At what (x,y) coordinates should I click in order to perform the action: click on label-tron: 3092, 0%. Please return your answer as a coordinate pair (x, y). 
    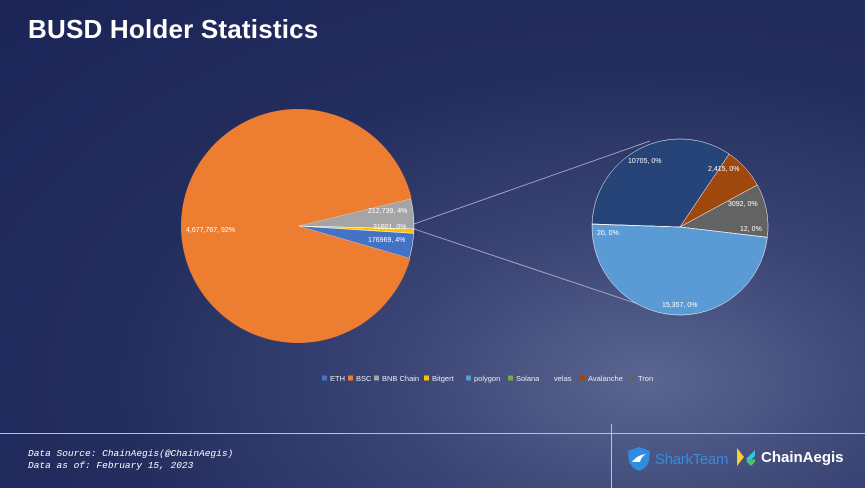
    Looking at the image, I should click on (743, 204).